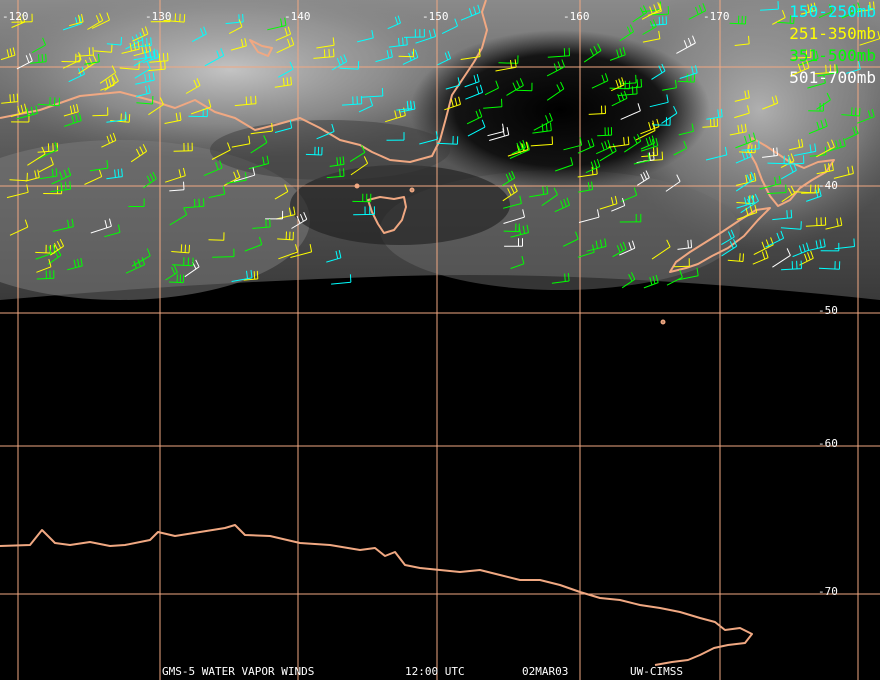 This screenshot has width=880, height=680. Describe the element at coordinates (238, 671) in the screenshot. I see `product-label: GMS-5 WATER VAPOR WINDS` at that location.